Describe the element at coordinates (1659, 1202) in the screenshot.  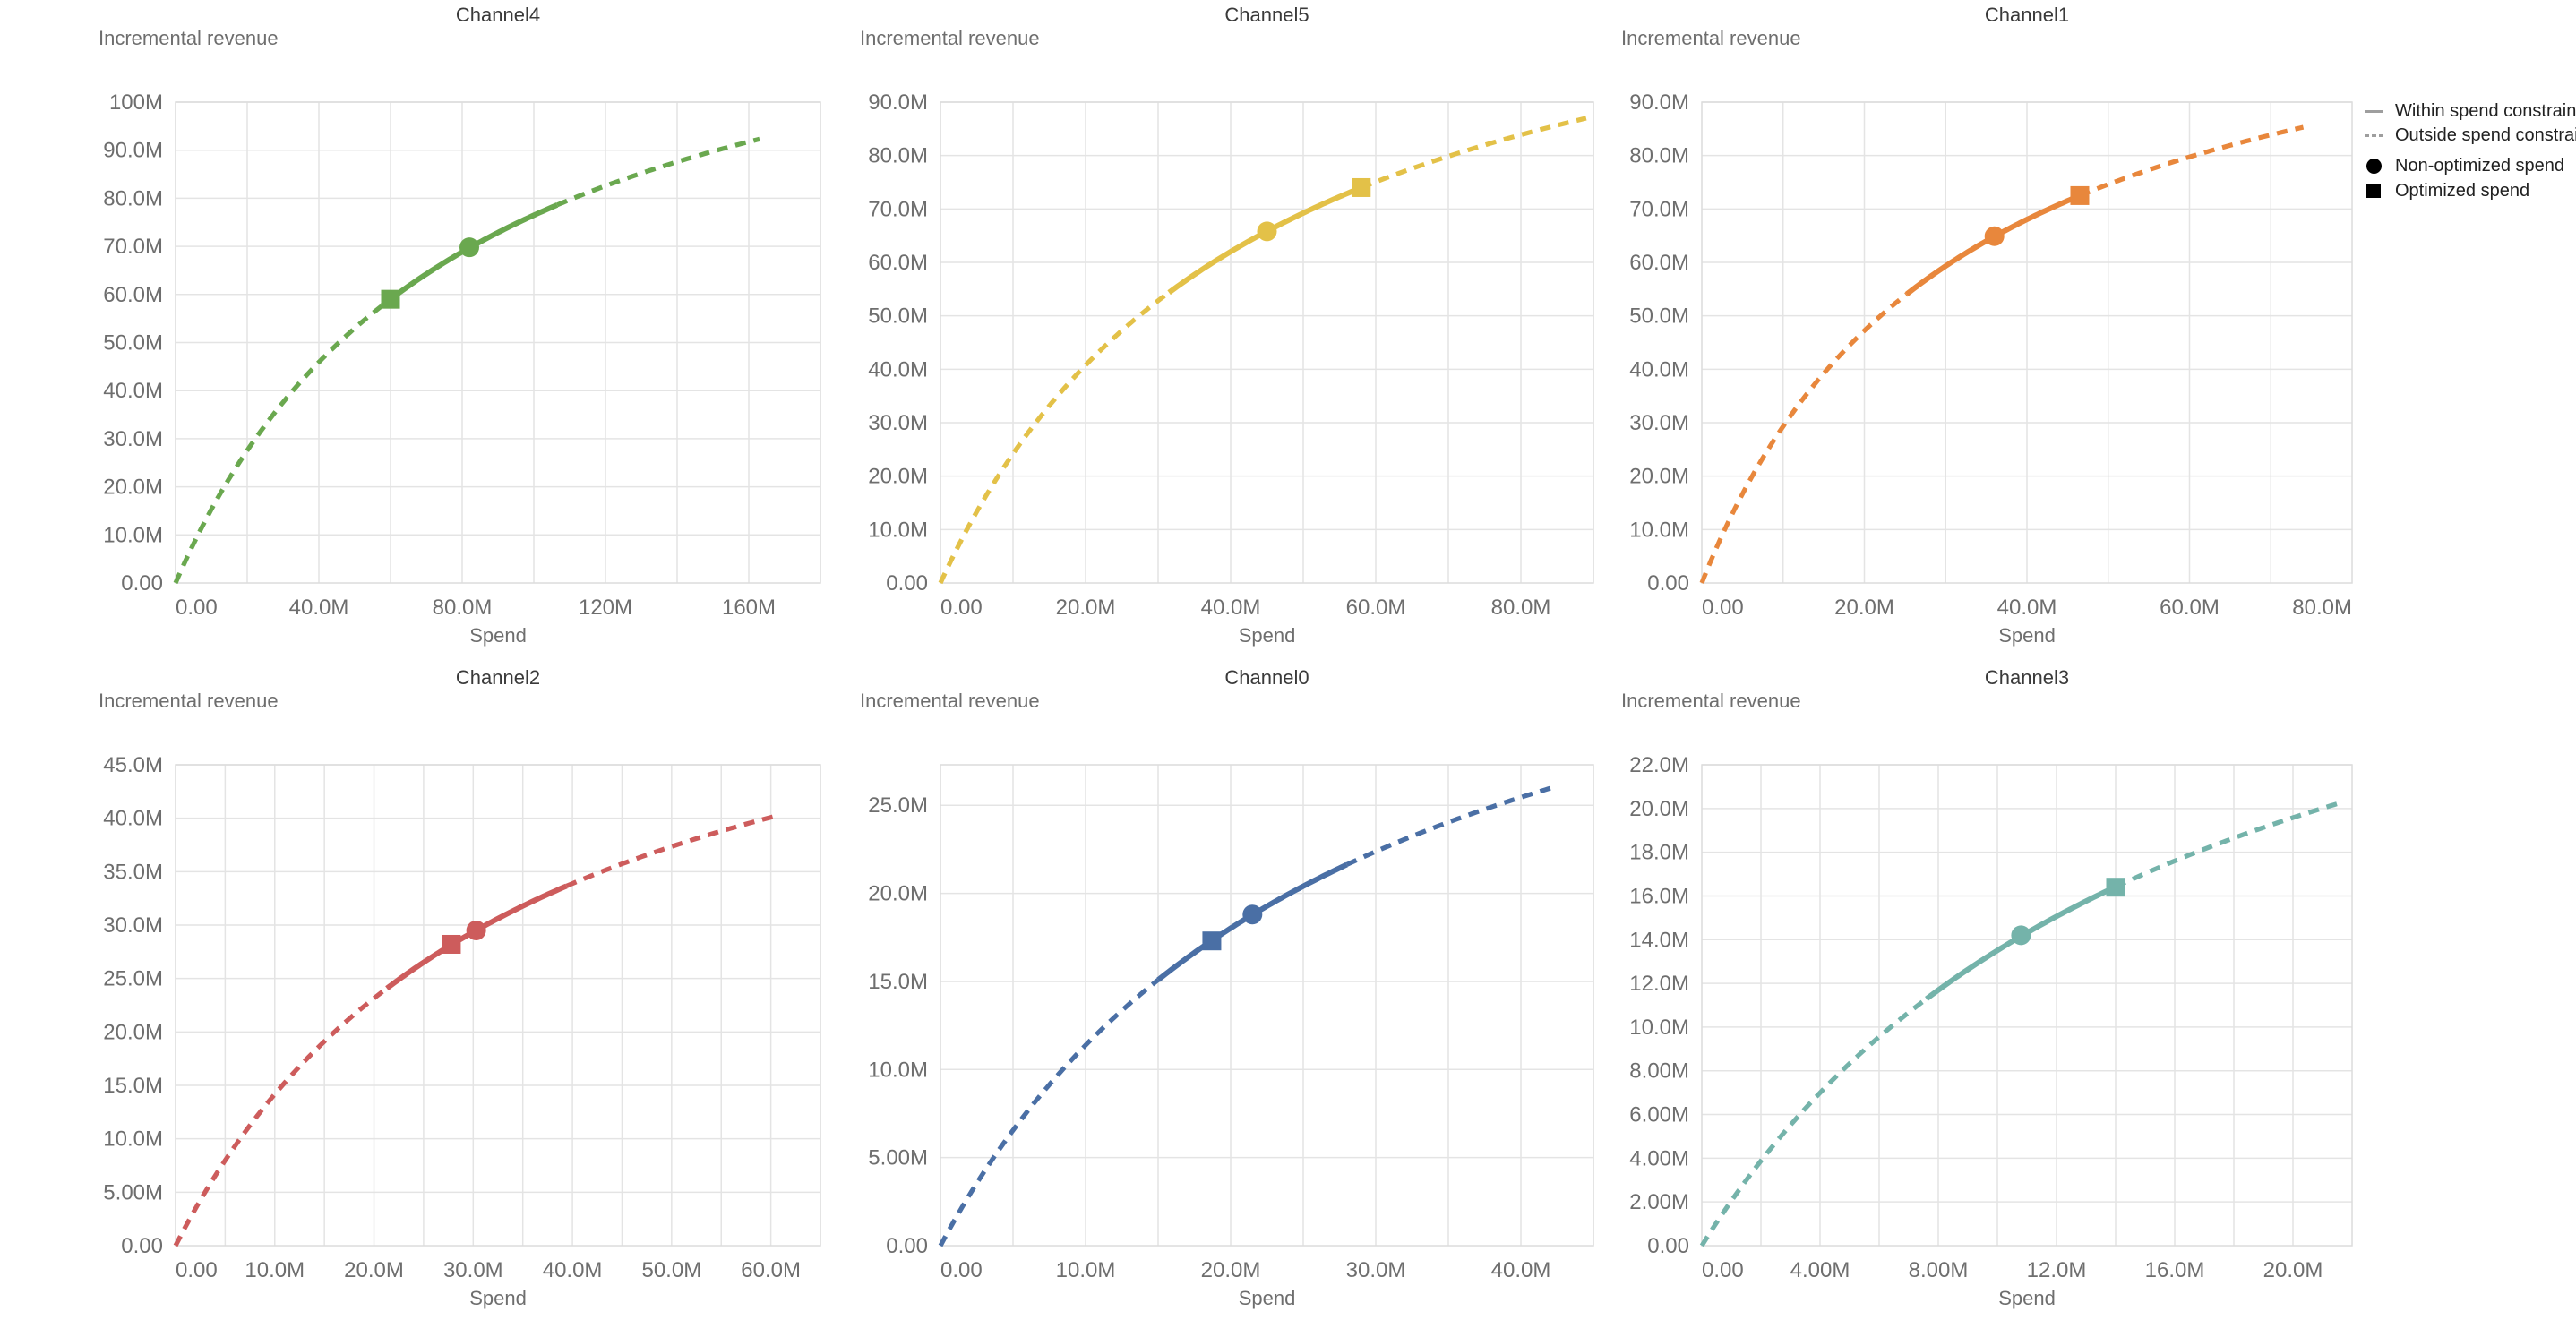
I see `svg-text: 2.00M` at that location.